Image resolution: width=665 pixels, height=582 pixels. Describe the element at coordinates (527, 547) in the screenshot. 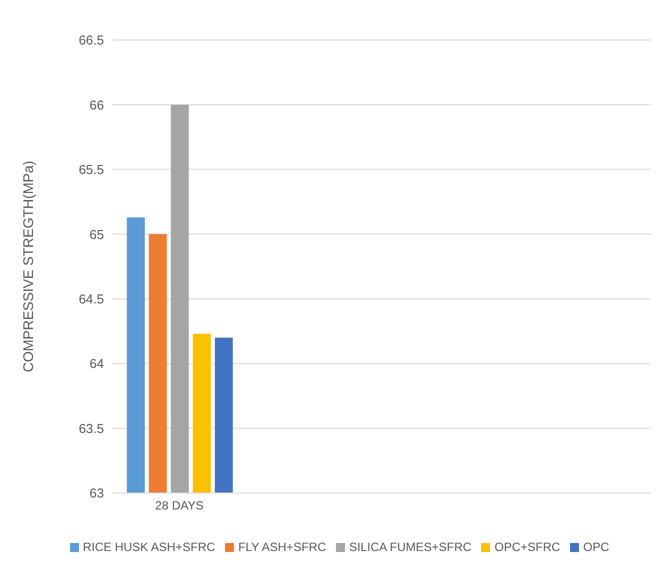

I see `legend-label: OPC+SFRC` at that location.